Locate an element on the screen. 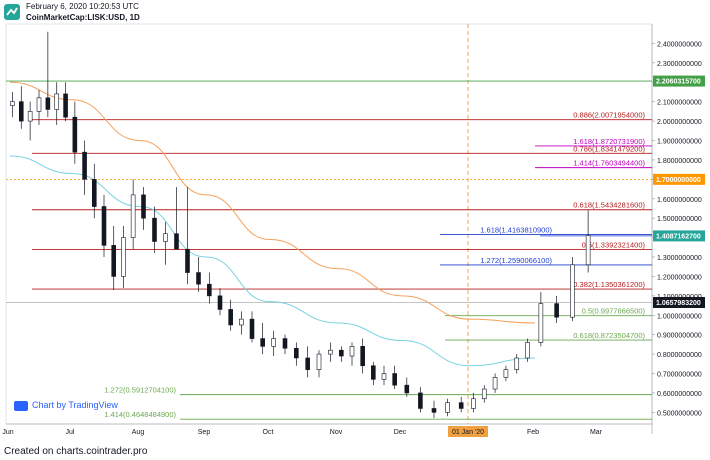  fib-level-label: 0.5(1.3392321400) is located at coordinates (614, 244).